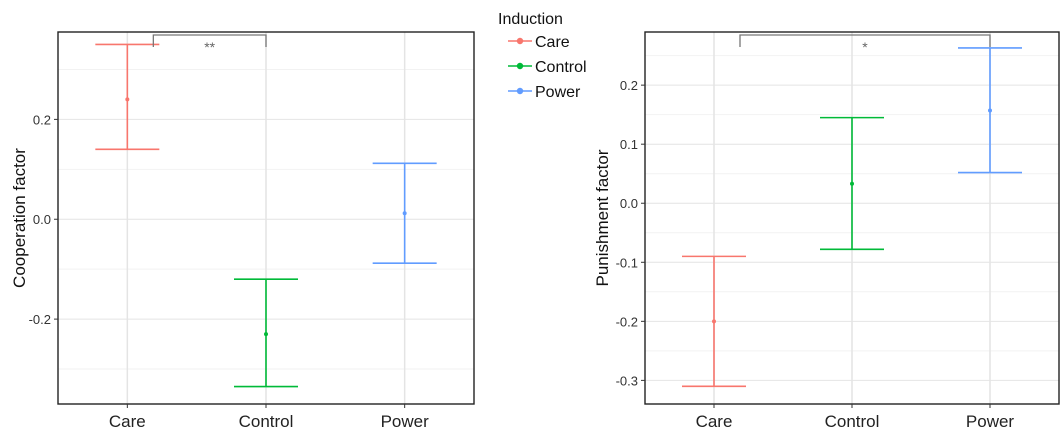 The width and height of the screenshot is (1063, 431). What do you see at coordinates (629, 144) in the screenshot?
I see `y-tick-label: 0.1` at bounding box center [629, 144].